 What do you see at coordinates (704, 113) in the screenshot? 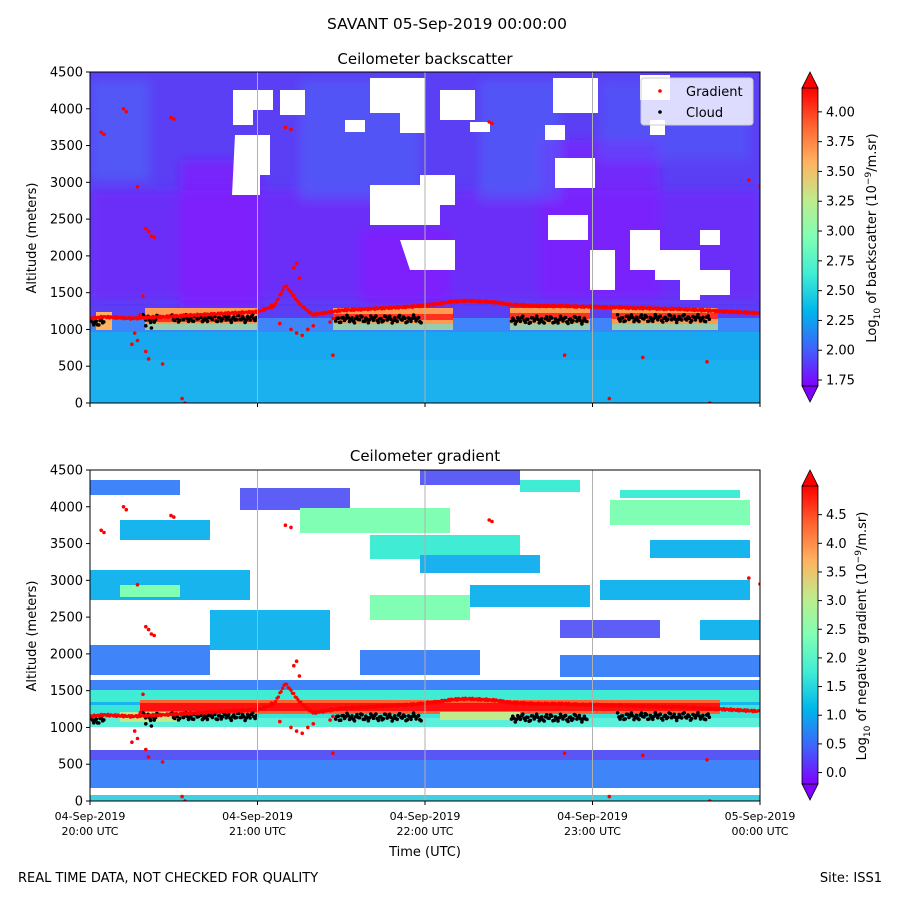
I see `legend-cloud-label: Cloud` at bounding box center [704, 113].